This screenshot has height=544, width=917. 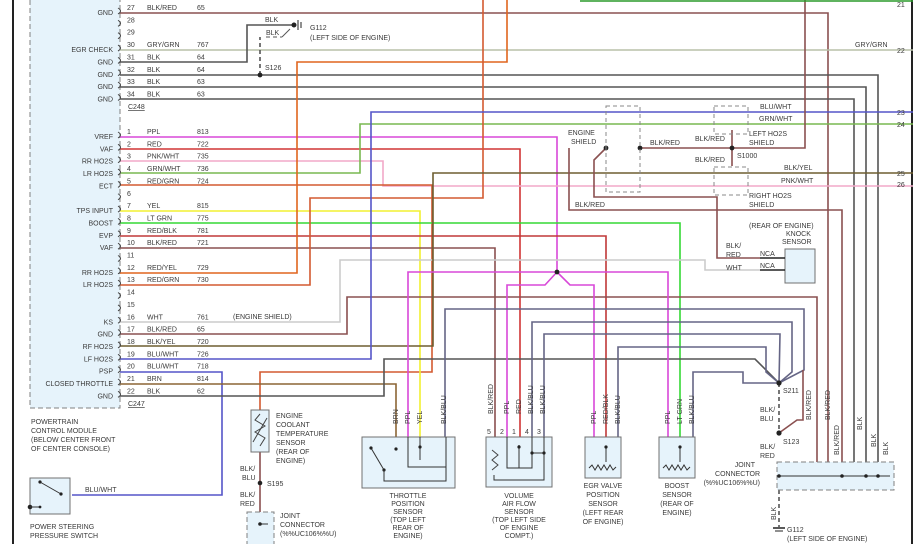 I want to click on circuit-number: 729, so click(x=203, y=268).